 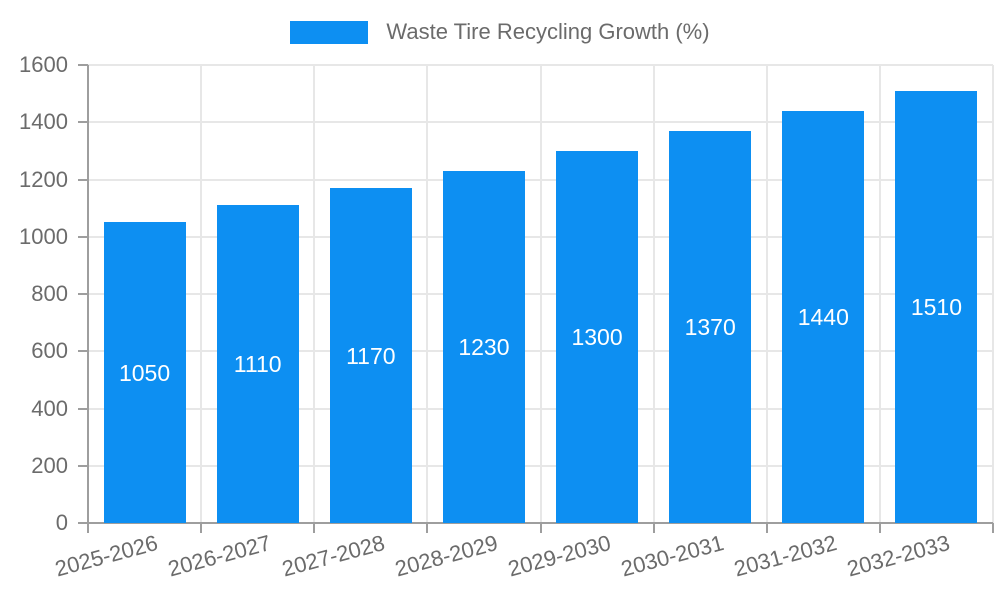 I want to click on legend-swatch, so click(x=329, y=32).